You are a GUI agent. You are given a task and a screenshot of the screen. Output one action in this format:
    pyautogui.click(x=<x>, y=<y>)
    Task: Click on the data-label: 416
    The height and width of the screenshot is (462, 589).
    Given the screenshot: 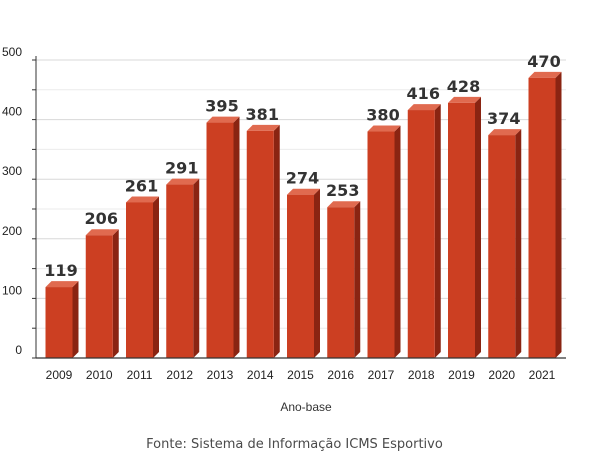 What is the action you would take?
    pyautogui.click(x=423, y=93)
    